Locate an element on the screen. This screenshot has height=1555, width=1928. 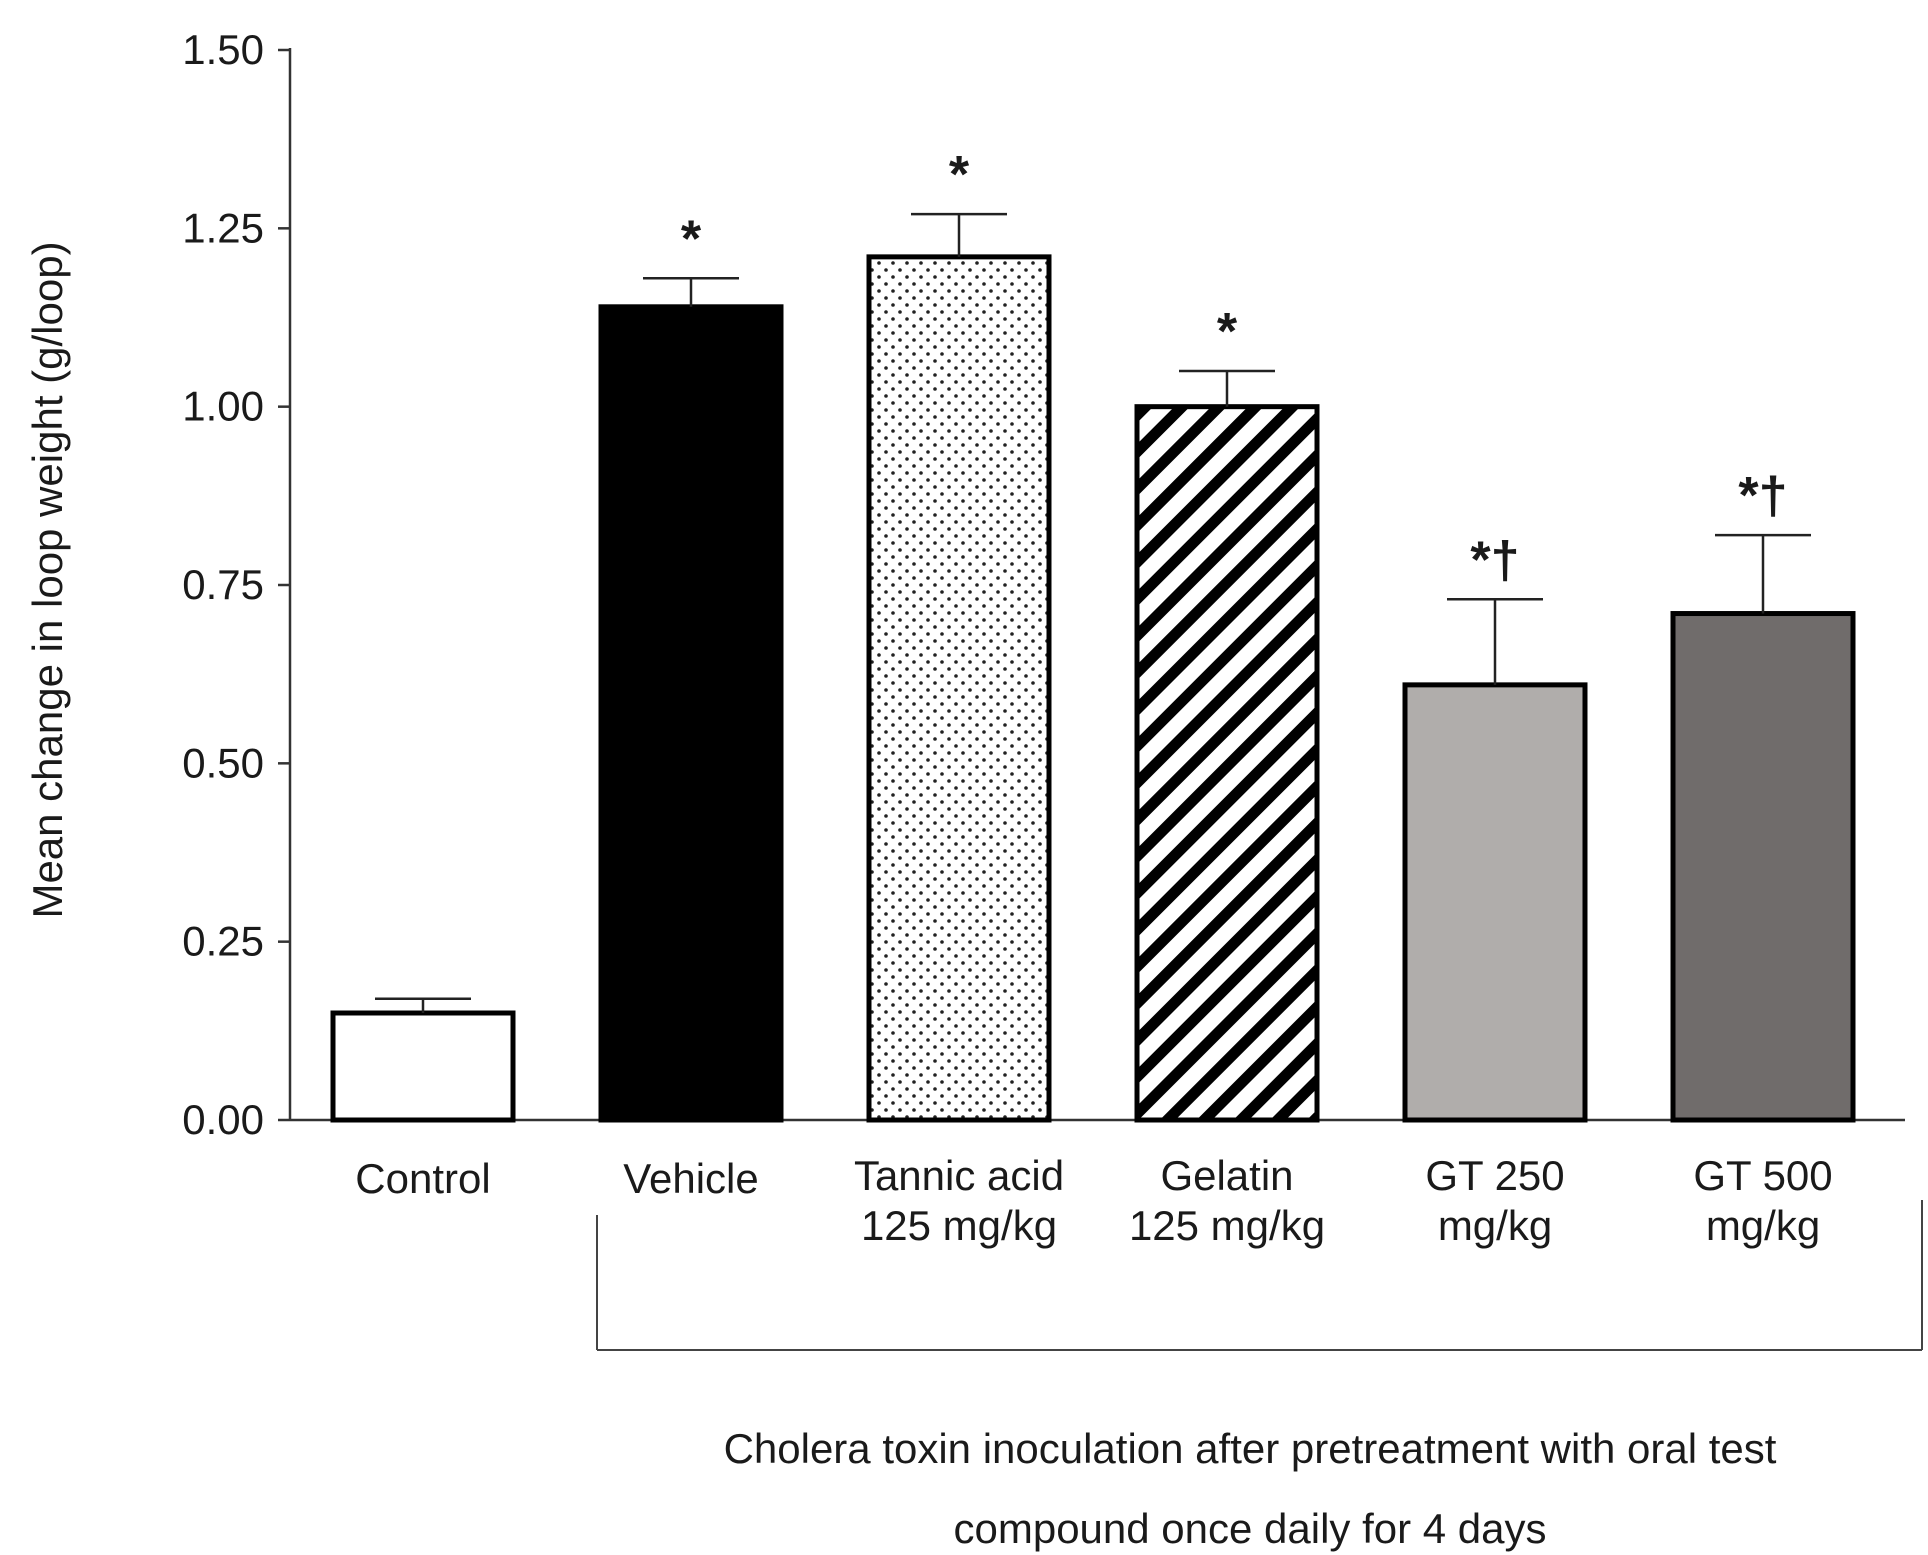
x-tick-label: GT 500 is located at coordinates (1762, 1175).